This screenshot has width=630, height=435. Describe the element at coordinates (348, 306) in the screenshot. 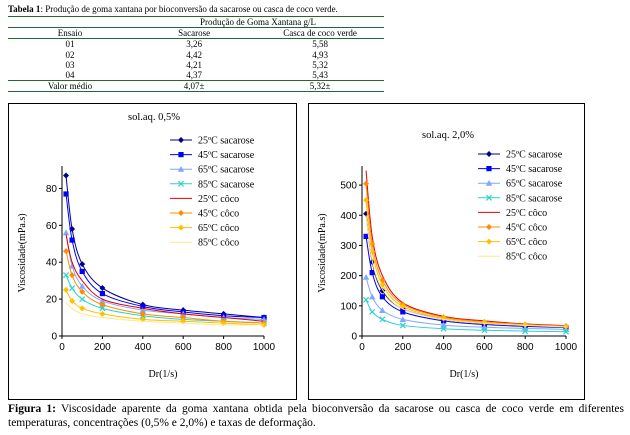

I see `y-tick-label: 100` at that location.